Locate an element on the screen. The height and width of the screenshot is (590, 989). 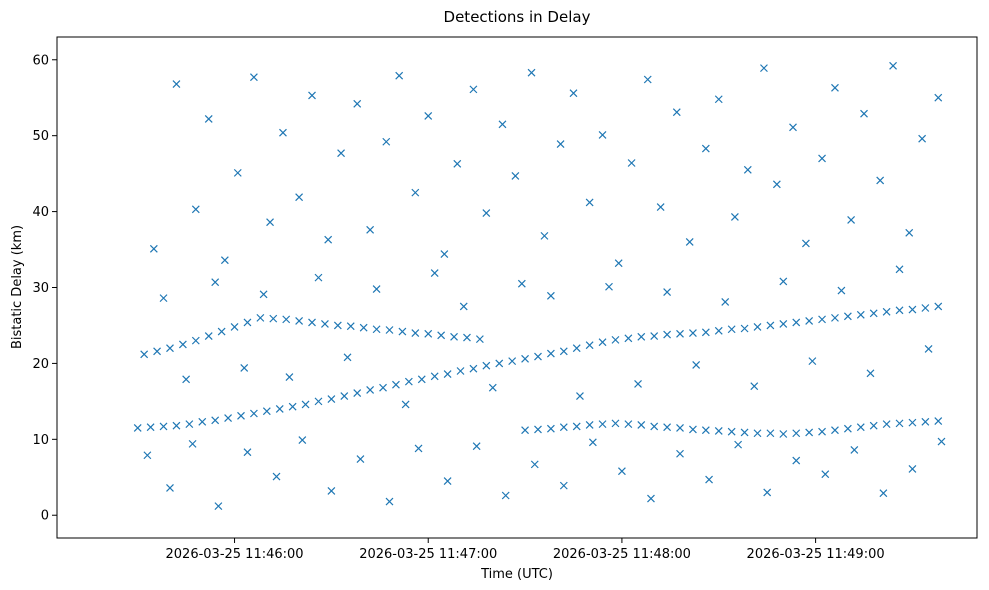
y-axis-ticks: 0 10 20 30 40 50 60 is located at coordinates (44, 288).